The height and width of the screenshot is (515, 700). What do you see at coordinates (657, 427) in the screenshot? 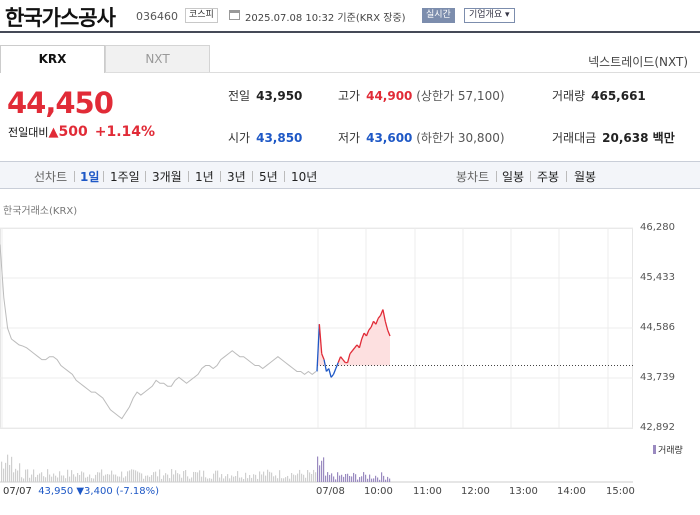
I see `y-tick-label: 42,892` at bounding box center [657, 427].